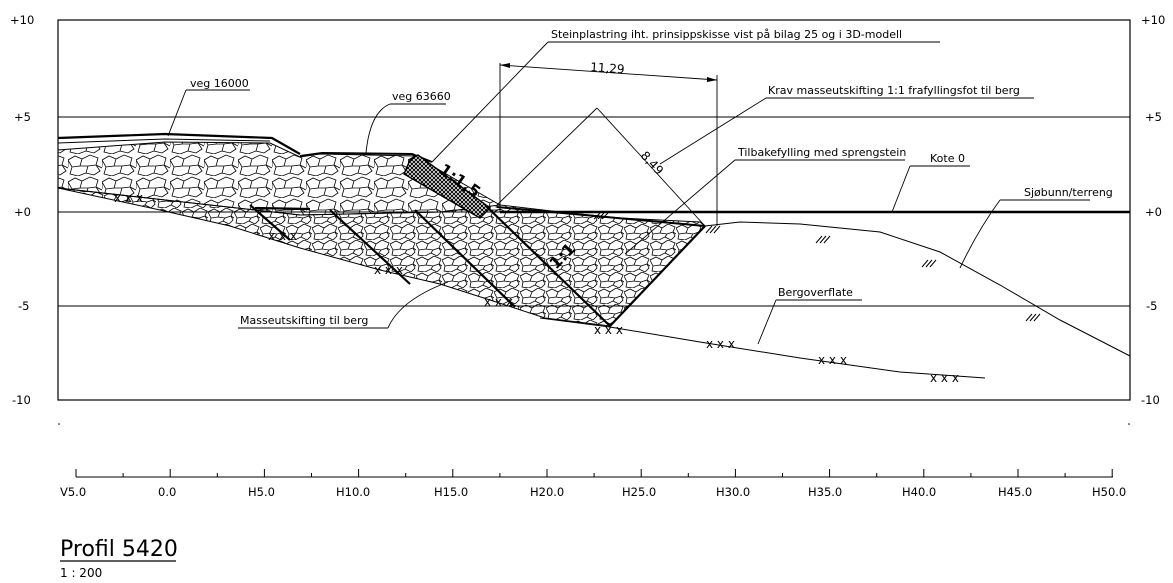 The width and height of the screenshot is (1173, 583). What do you see at coordinates (261, 492) in the screenshot?
I see `station-h5: H5.0` at bounding box center [261, 492].